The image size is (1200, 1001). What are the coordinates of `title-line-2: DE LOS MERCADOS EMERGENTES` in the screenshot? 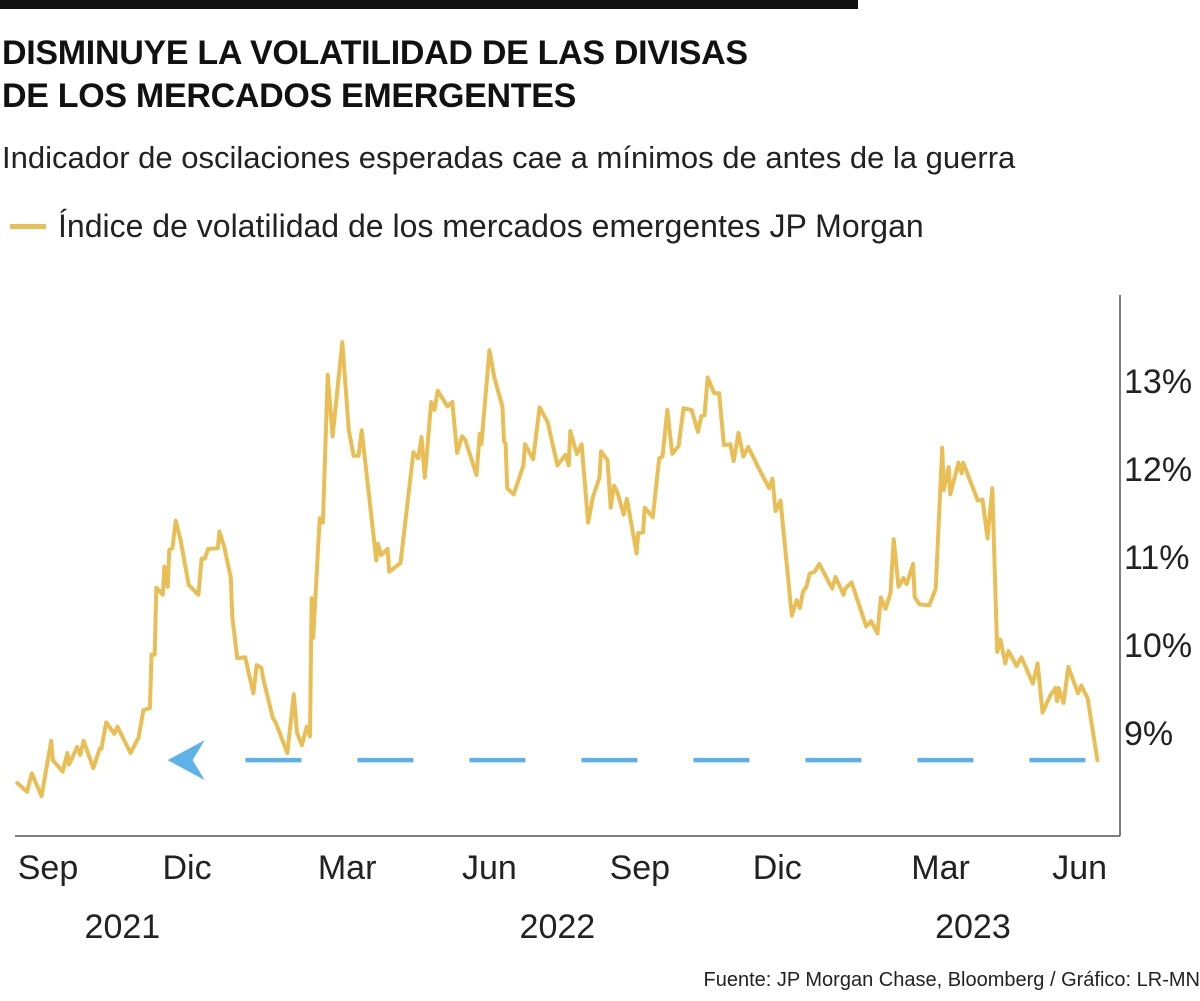 It's located at (289, 96).